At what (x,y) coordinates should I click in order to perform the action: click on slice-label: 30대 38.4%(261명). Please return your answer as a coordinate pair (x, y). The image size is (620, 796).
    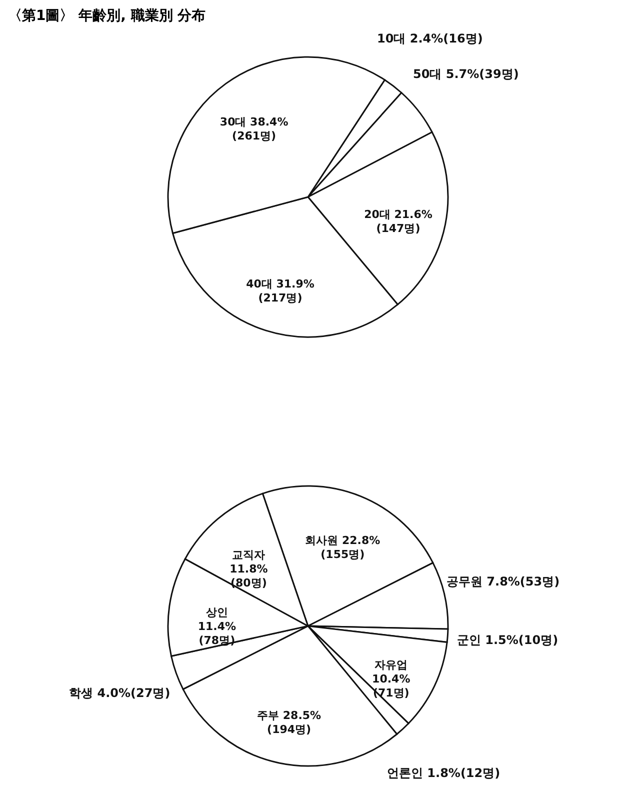
    Looking at the image, I should click on (254, 128).